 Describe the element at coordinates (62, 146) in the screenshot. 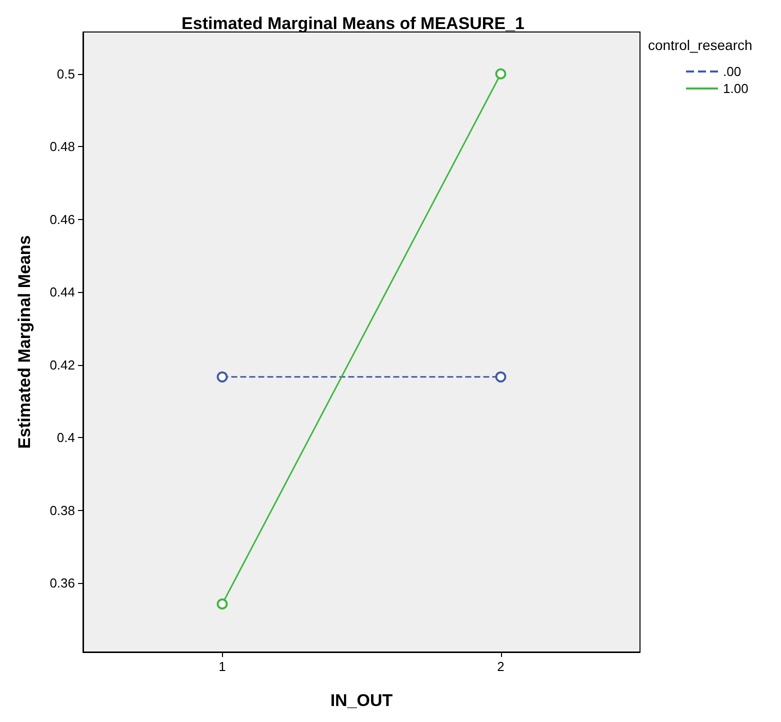

I see `y-tick-label: 0.48` at that location.